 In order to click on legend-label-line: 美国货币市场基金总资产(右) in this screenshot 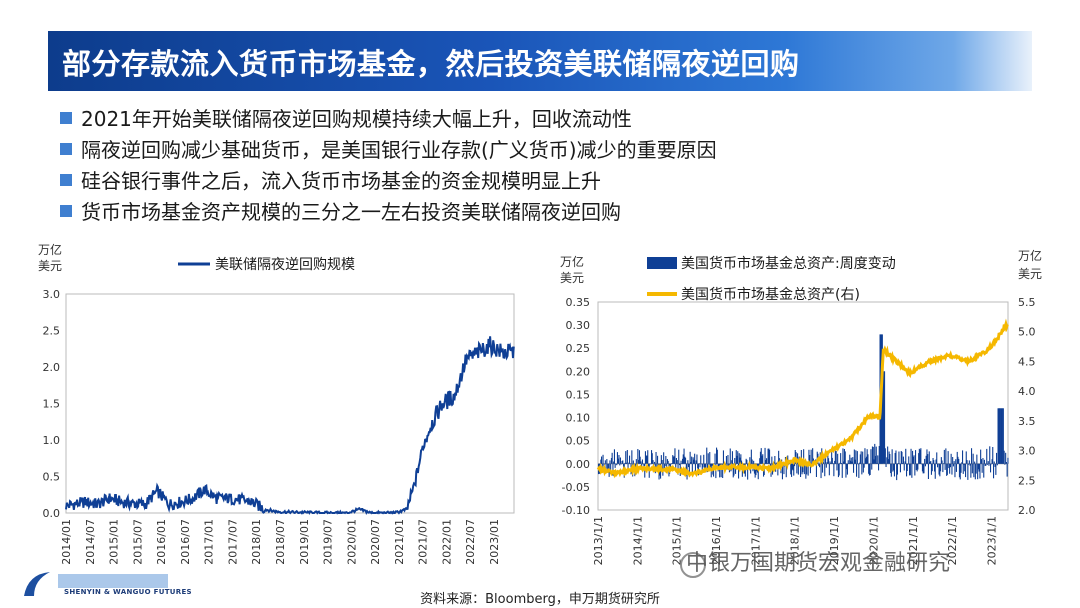, I will do `click(770, 294)`.